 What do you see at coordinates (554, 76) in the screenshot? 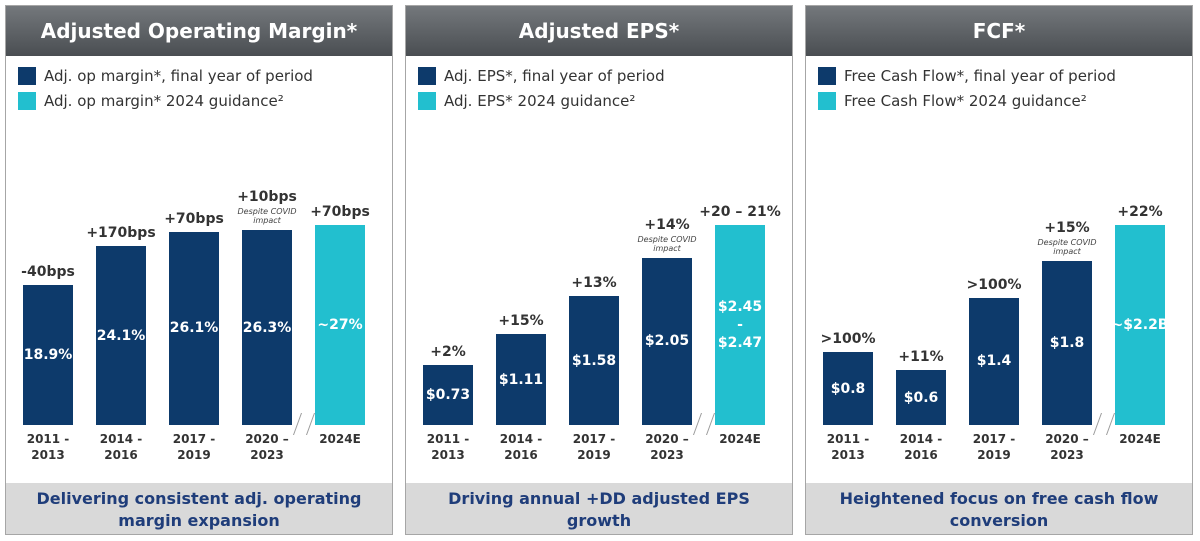
I see `legend-label: Adj. EPS*, final year of period` at bounding box center [554, 76].